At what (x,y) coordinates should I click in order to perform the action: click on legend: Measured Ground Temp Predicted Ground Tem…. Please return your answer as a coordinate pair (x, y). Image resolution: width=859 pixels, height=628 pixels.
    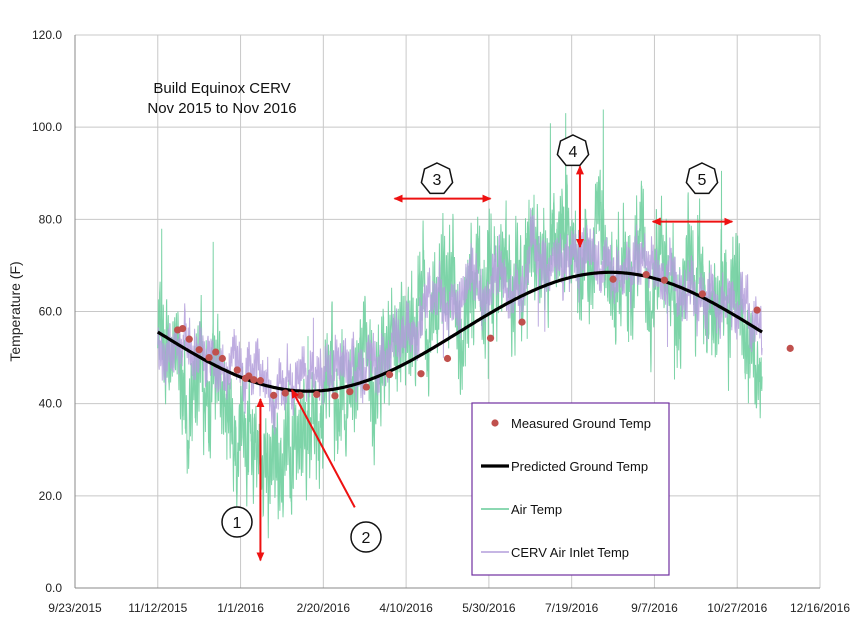
    Looking at the image, I should click on (570, 489).